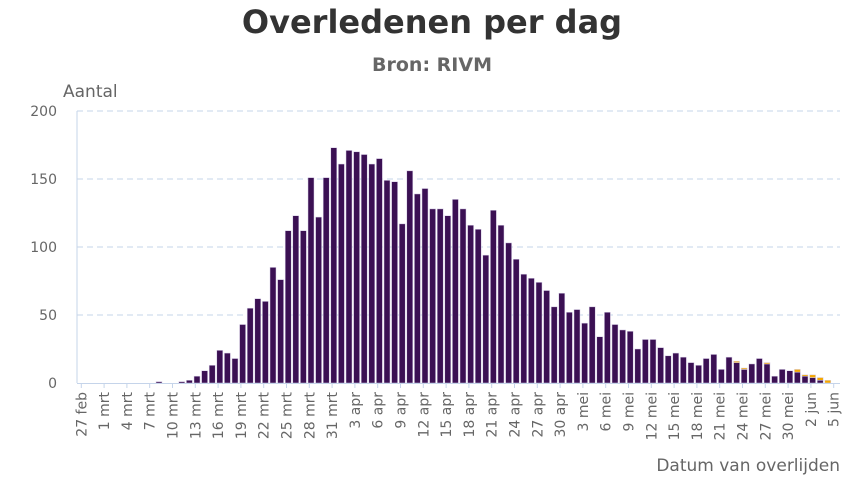 The image size is (850, 477). Describe the element at coordinates (561, 415) in the screenshot. I see `x-tick-label: 30 apr` at that location.